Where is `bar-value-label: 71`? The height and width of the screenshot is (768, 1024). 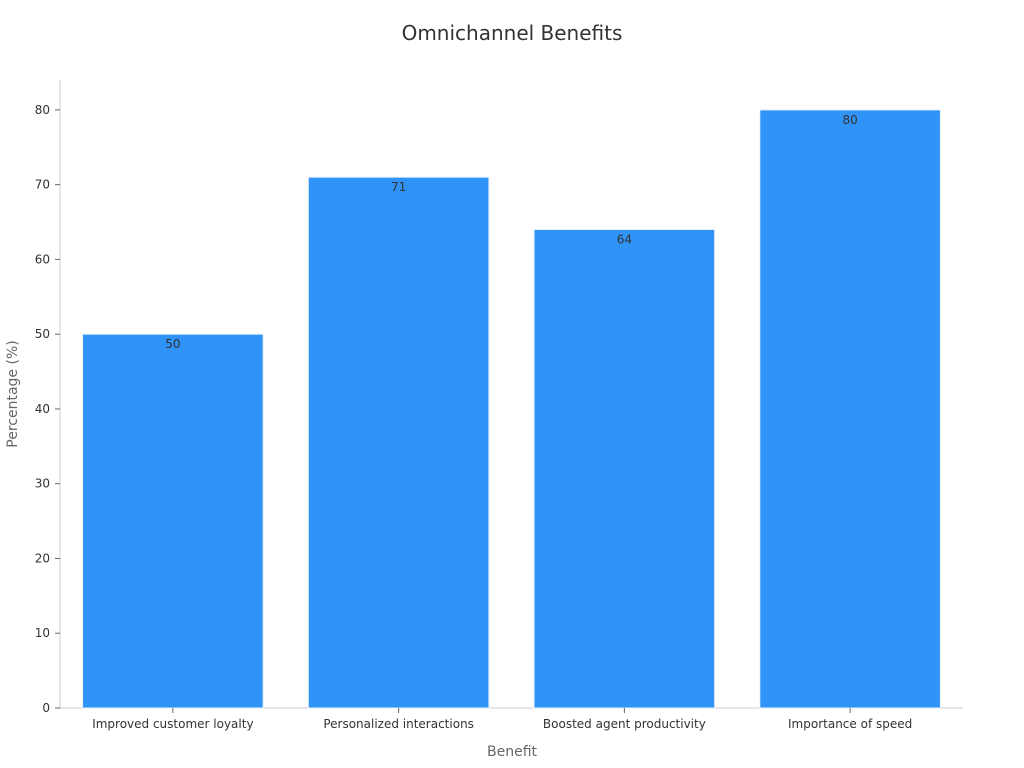
bar-value-label: 71 is located at coordinates (398, 187).